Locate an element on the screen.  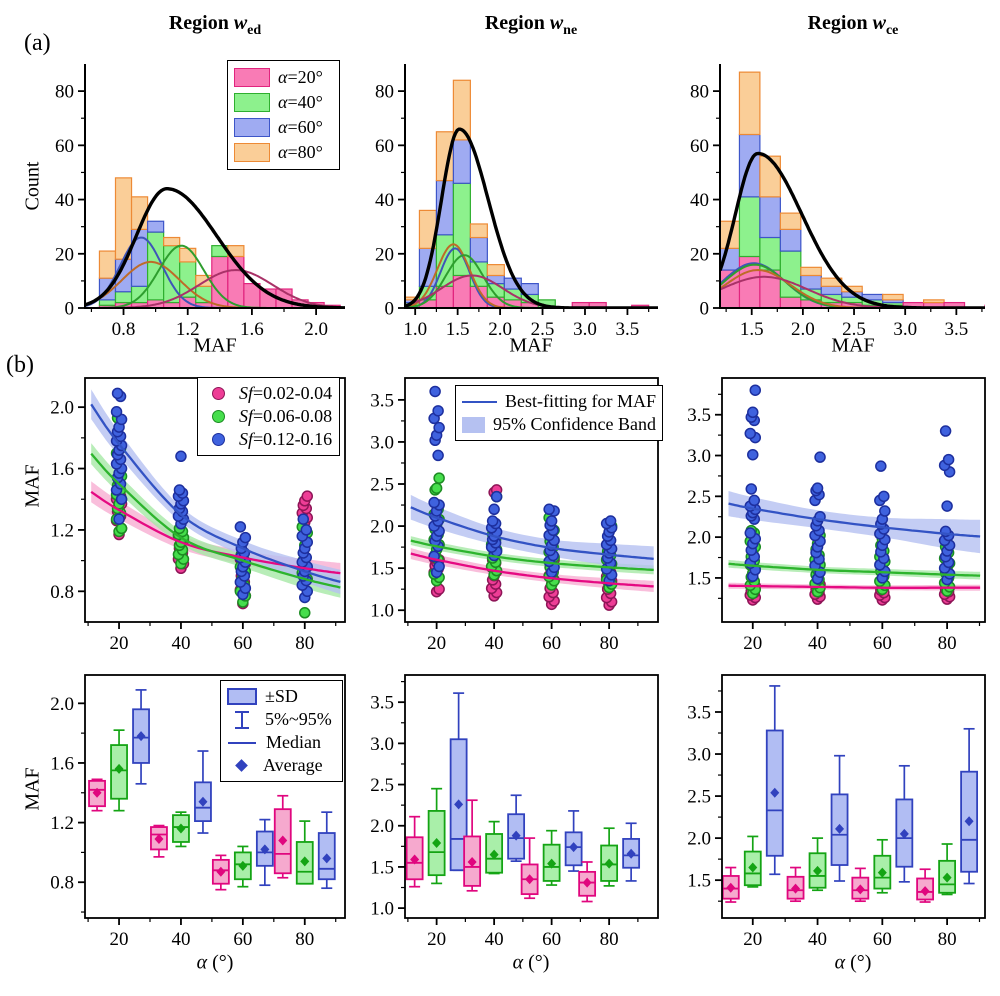
sf3-dot-icon is located at coordinates (218, 439).